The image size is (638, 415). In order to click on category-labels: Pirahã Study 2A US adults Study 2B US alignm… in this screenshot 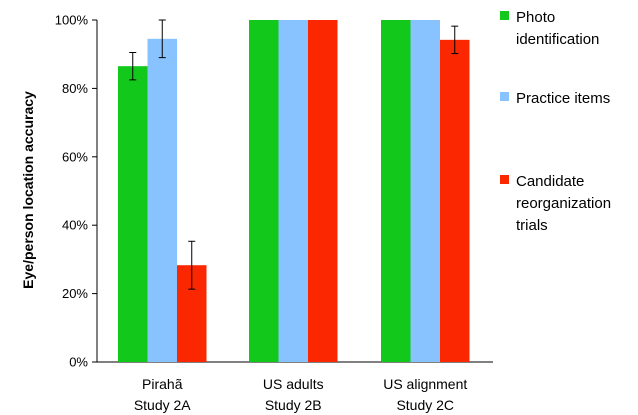, I will do `click(301, 394)`.